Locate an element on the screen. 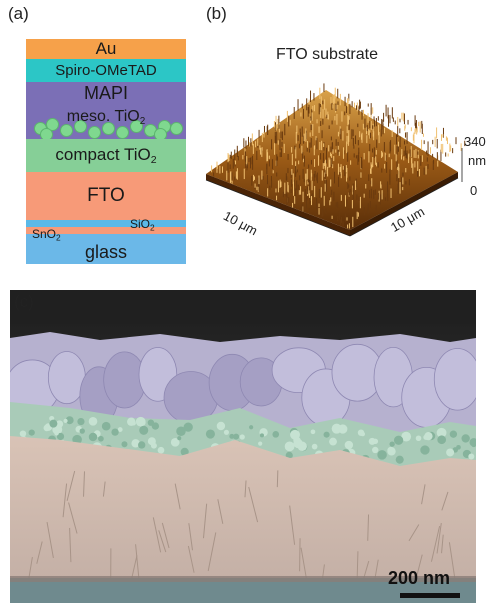 The image size is (486, 603). afm-z-min: 0 is located at coordinates (474, 190).